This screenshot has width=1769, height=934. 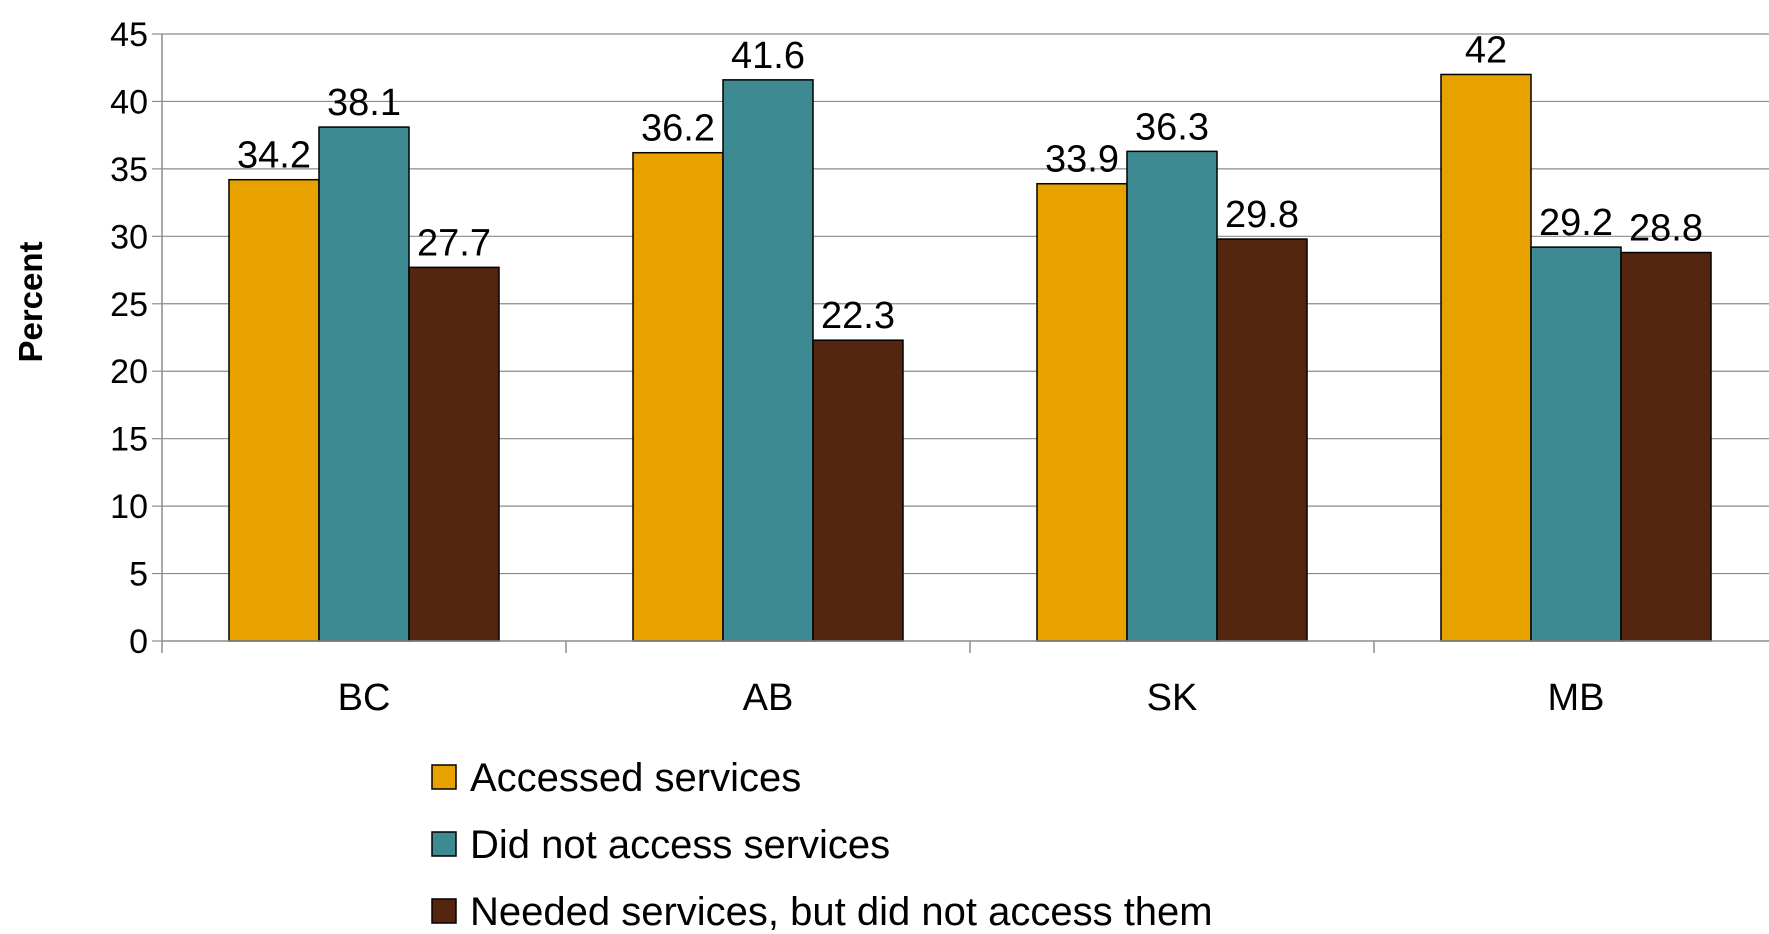 What do you see at coordinates (129, 102) in the screenshot?
I see `y-tick-label: 40` at bounding box center [129, 102].